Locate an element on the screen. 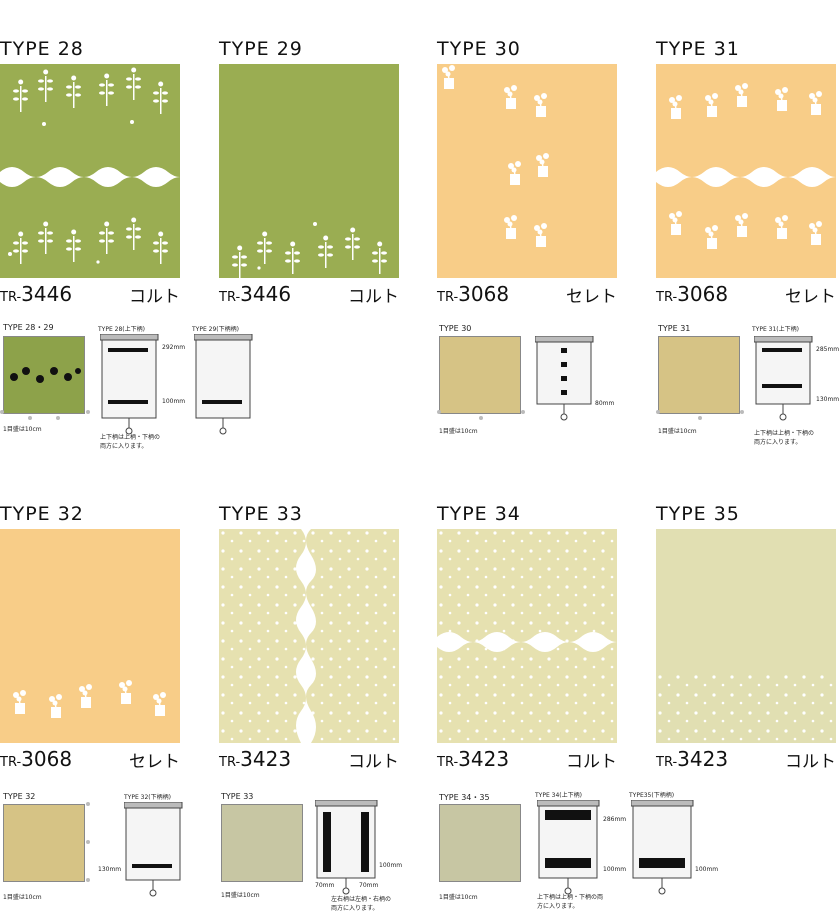 This screenshot has height=920, width=840. type-title: TYPE 29 is located at coordinates (261, 49).